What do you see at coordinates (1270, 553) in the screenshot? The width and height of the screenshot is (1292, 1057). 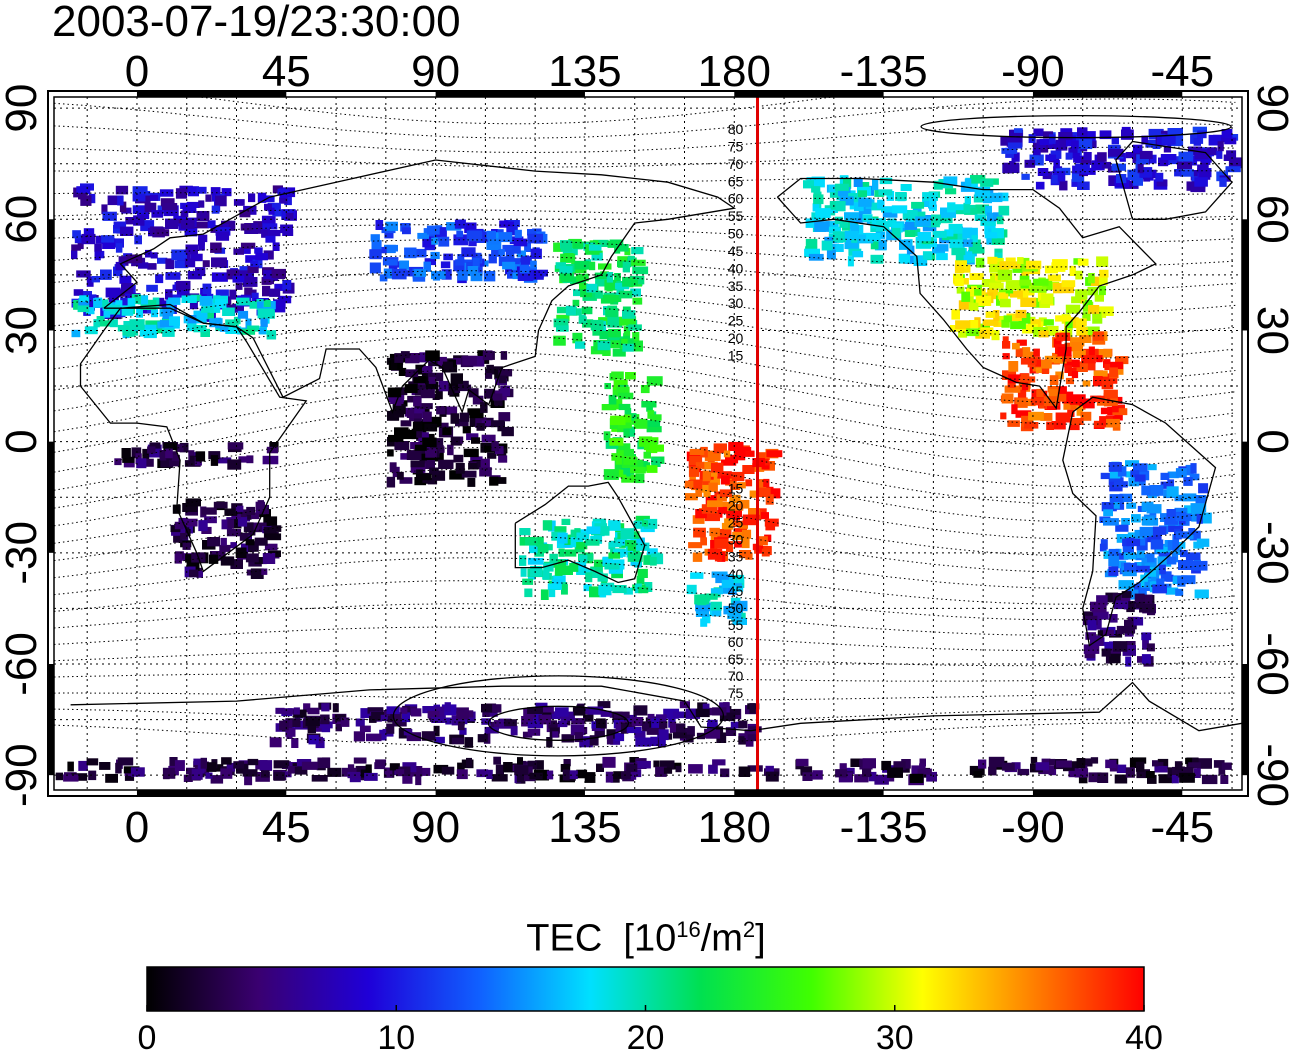 I see `lat-tick-label-right: -30` at bounding box center [1270, 553].